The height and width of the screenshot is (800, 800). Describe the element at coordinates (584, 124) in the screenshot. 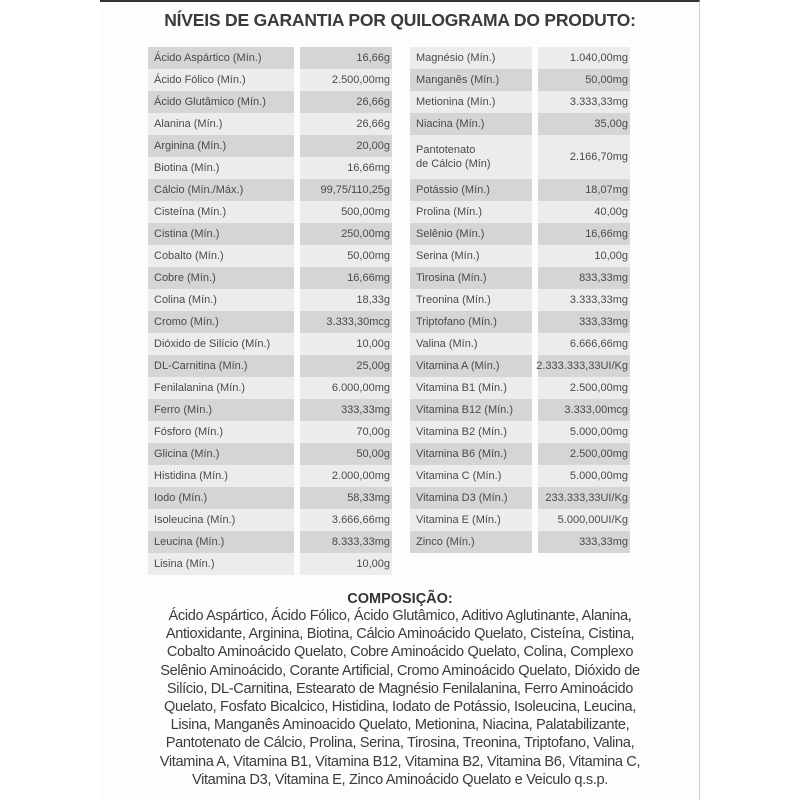

I see `nutrient-value: 35,00g` at that location.